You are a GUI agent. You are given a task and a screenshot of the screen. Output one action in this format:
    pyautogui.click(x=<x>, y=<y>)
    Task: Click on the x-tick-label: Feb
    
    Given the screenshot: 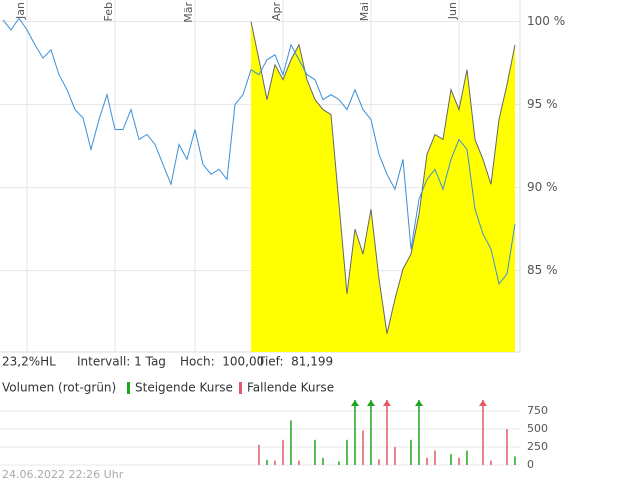 What is the action you would take?
    pyautogui.click(x=108, y=11)
    